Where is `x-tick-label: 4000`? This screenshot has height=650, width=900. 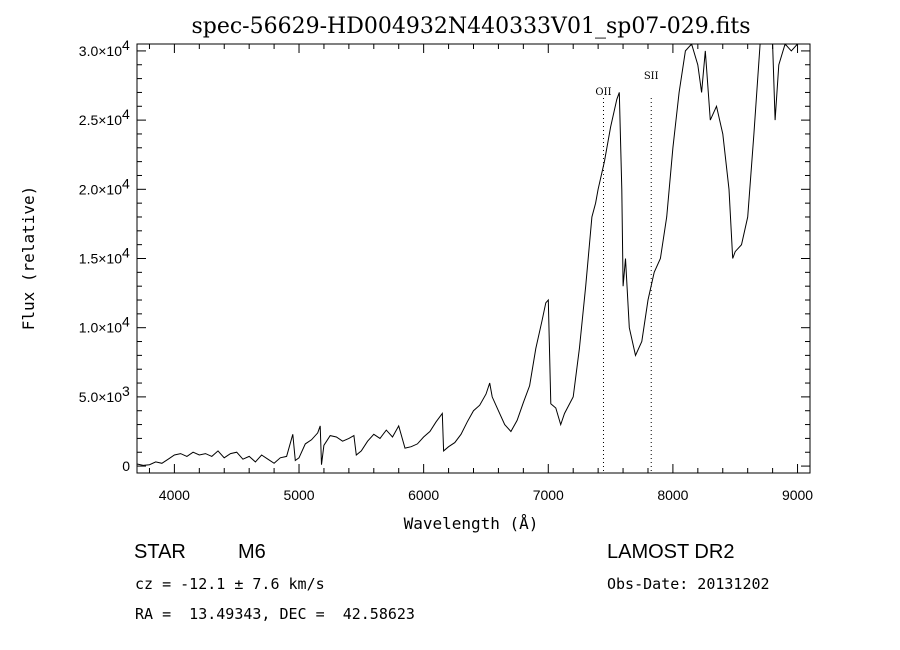 x-tick-label: 4000 is located at coordinates (174, 495).